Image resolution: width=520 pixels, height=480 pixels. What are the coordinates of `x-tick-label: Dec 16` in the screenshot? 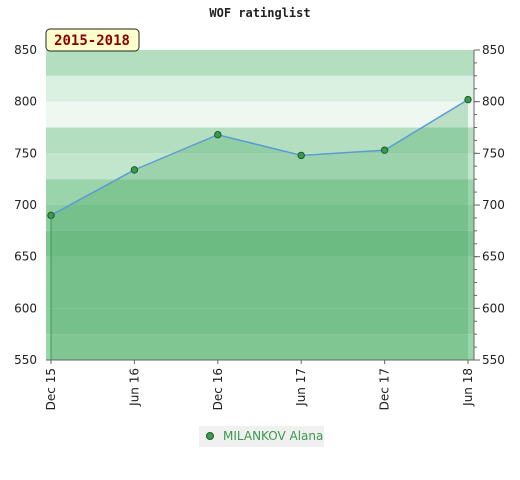 It's located at (218, 389).